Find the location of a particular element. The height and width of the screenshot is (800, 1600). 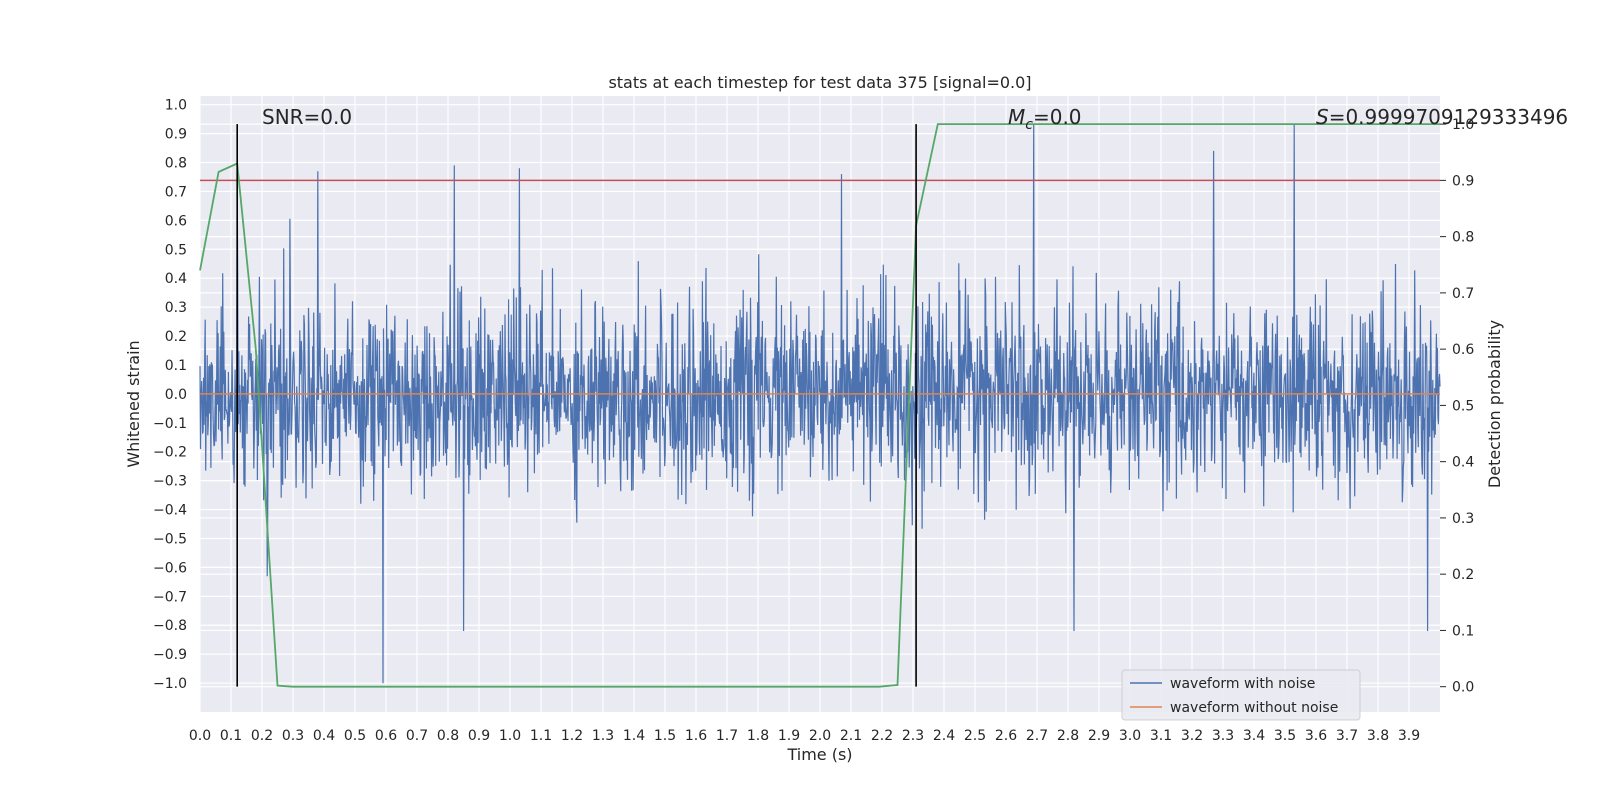

x-tick-label: 0.5 is located at coordinates (355, 736).